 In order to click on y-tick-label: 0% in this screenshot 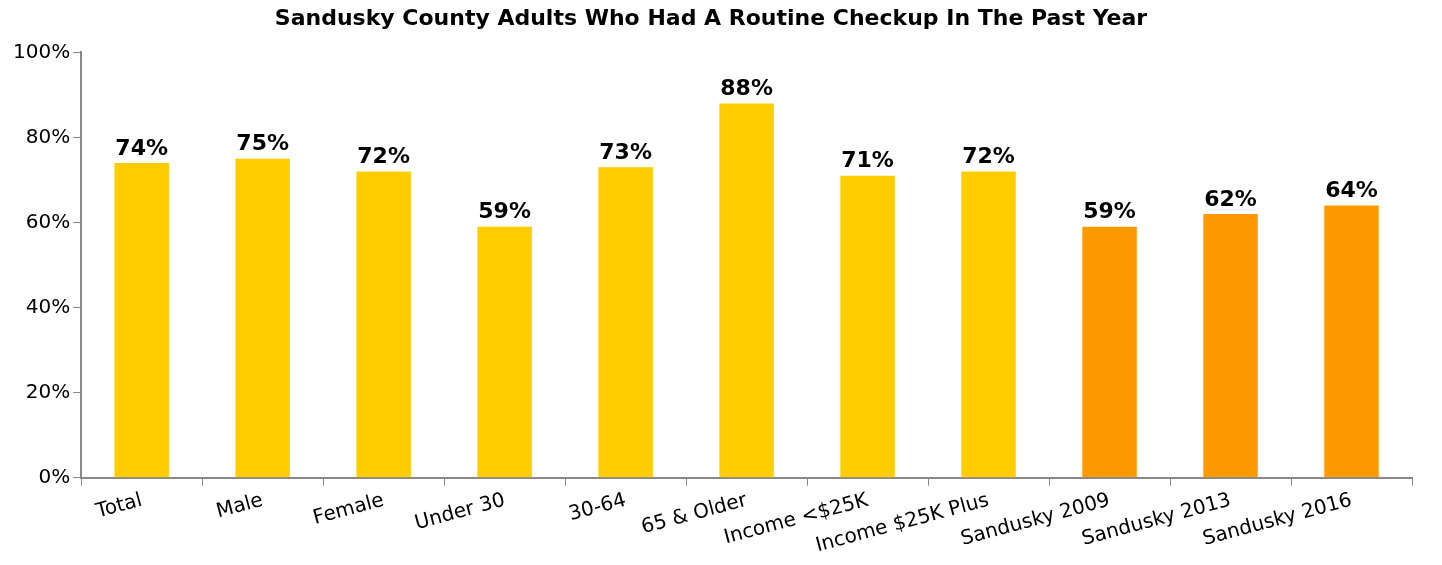, I will do `click(54, 475)`.